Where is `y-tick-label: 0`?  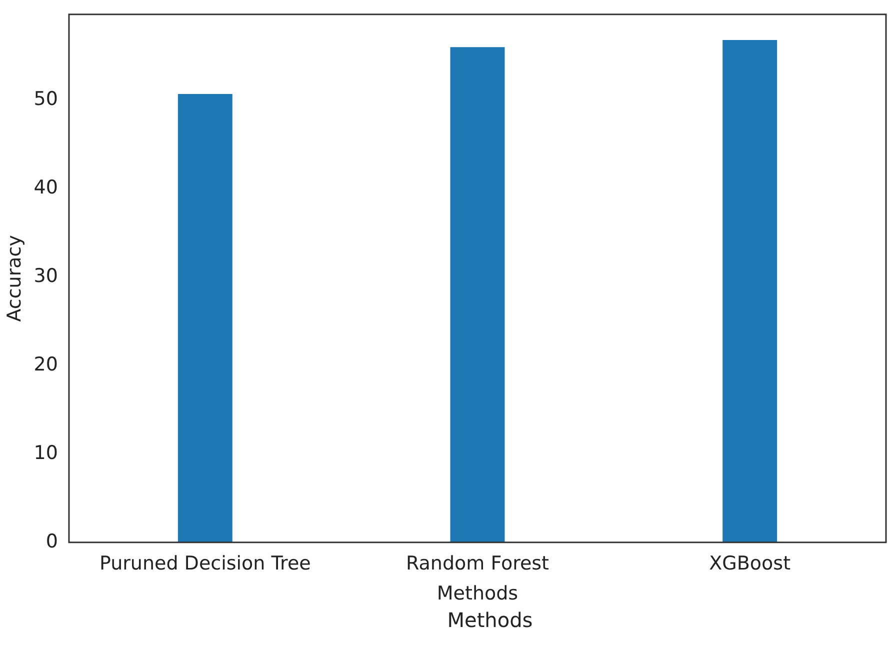 y-tick-label: 0 is located at coordinates (52, 541).